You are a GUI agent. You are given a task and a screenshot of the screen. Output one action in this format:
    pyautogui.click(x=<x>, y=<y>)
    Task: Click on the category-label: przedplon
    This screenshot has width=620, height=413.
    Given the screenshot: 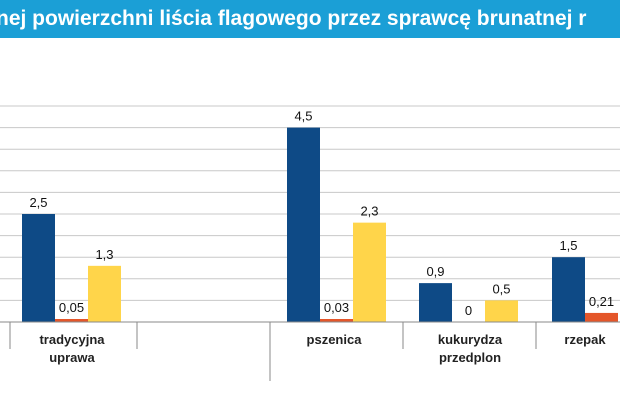 What is the action you would take?
    pyautogui.click(x=470, y=357)
    